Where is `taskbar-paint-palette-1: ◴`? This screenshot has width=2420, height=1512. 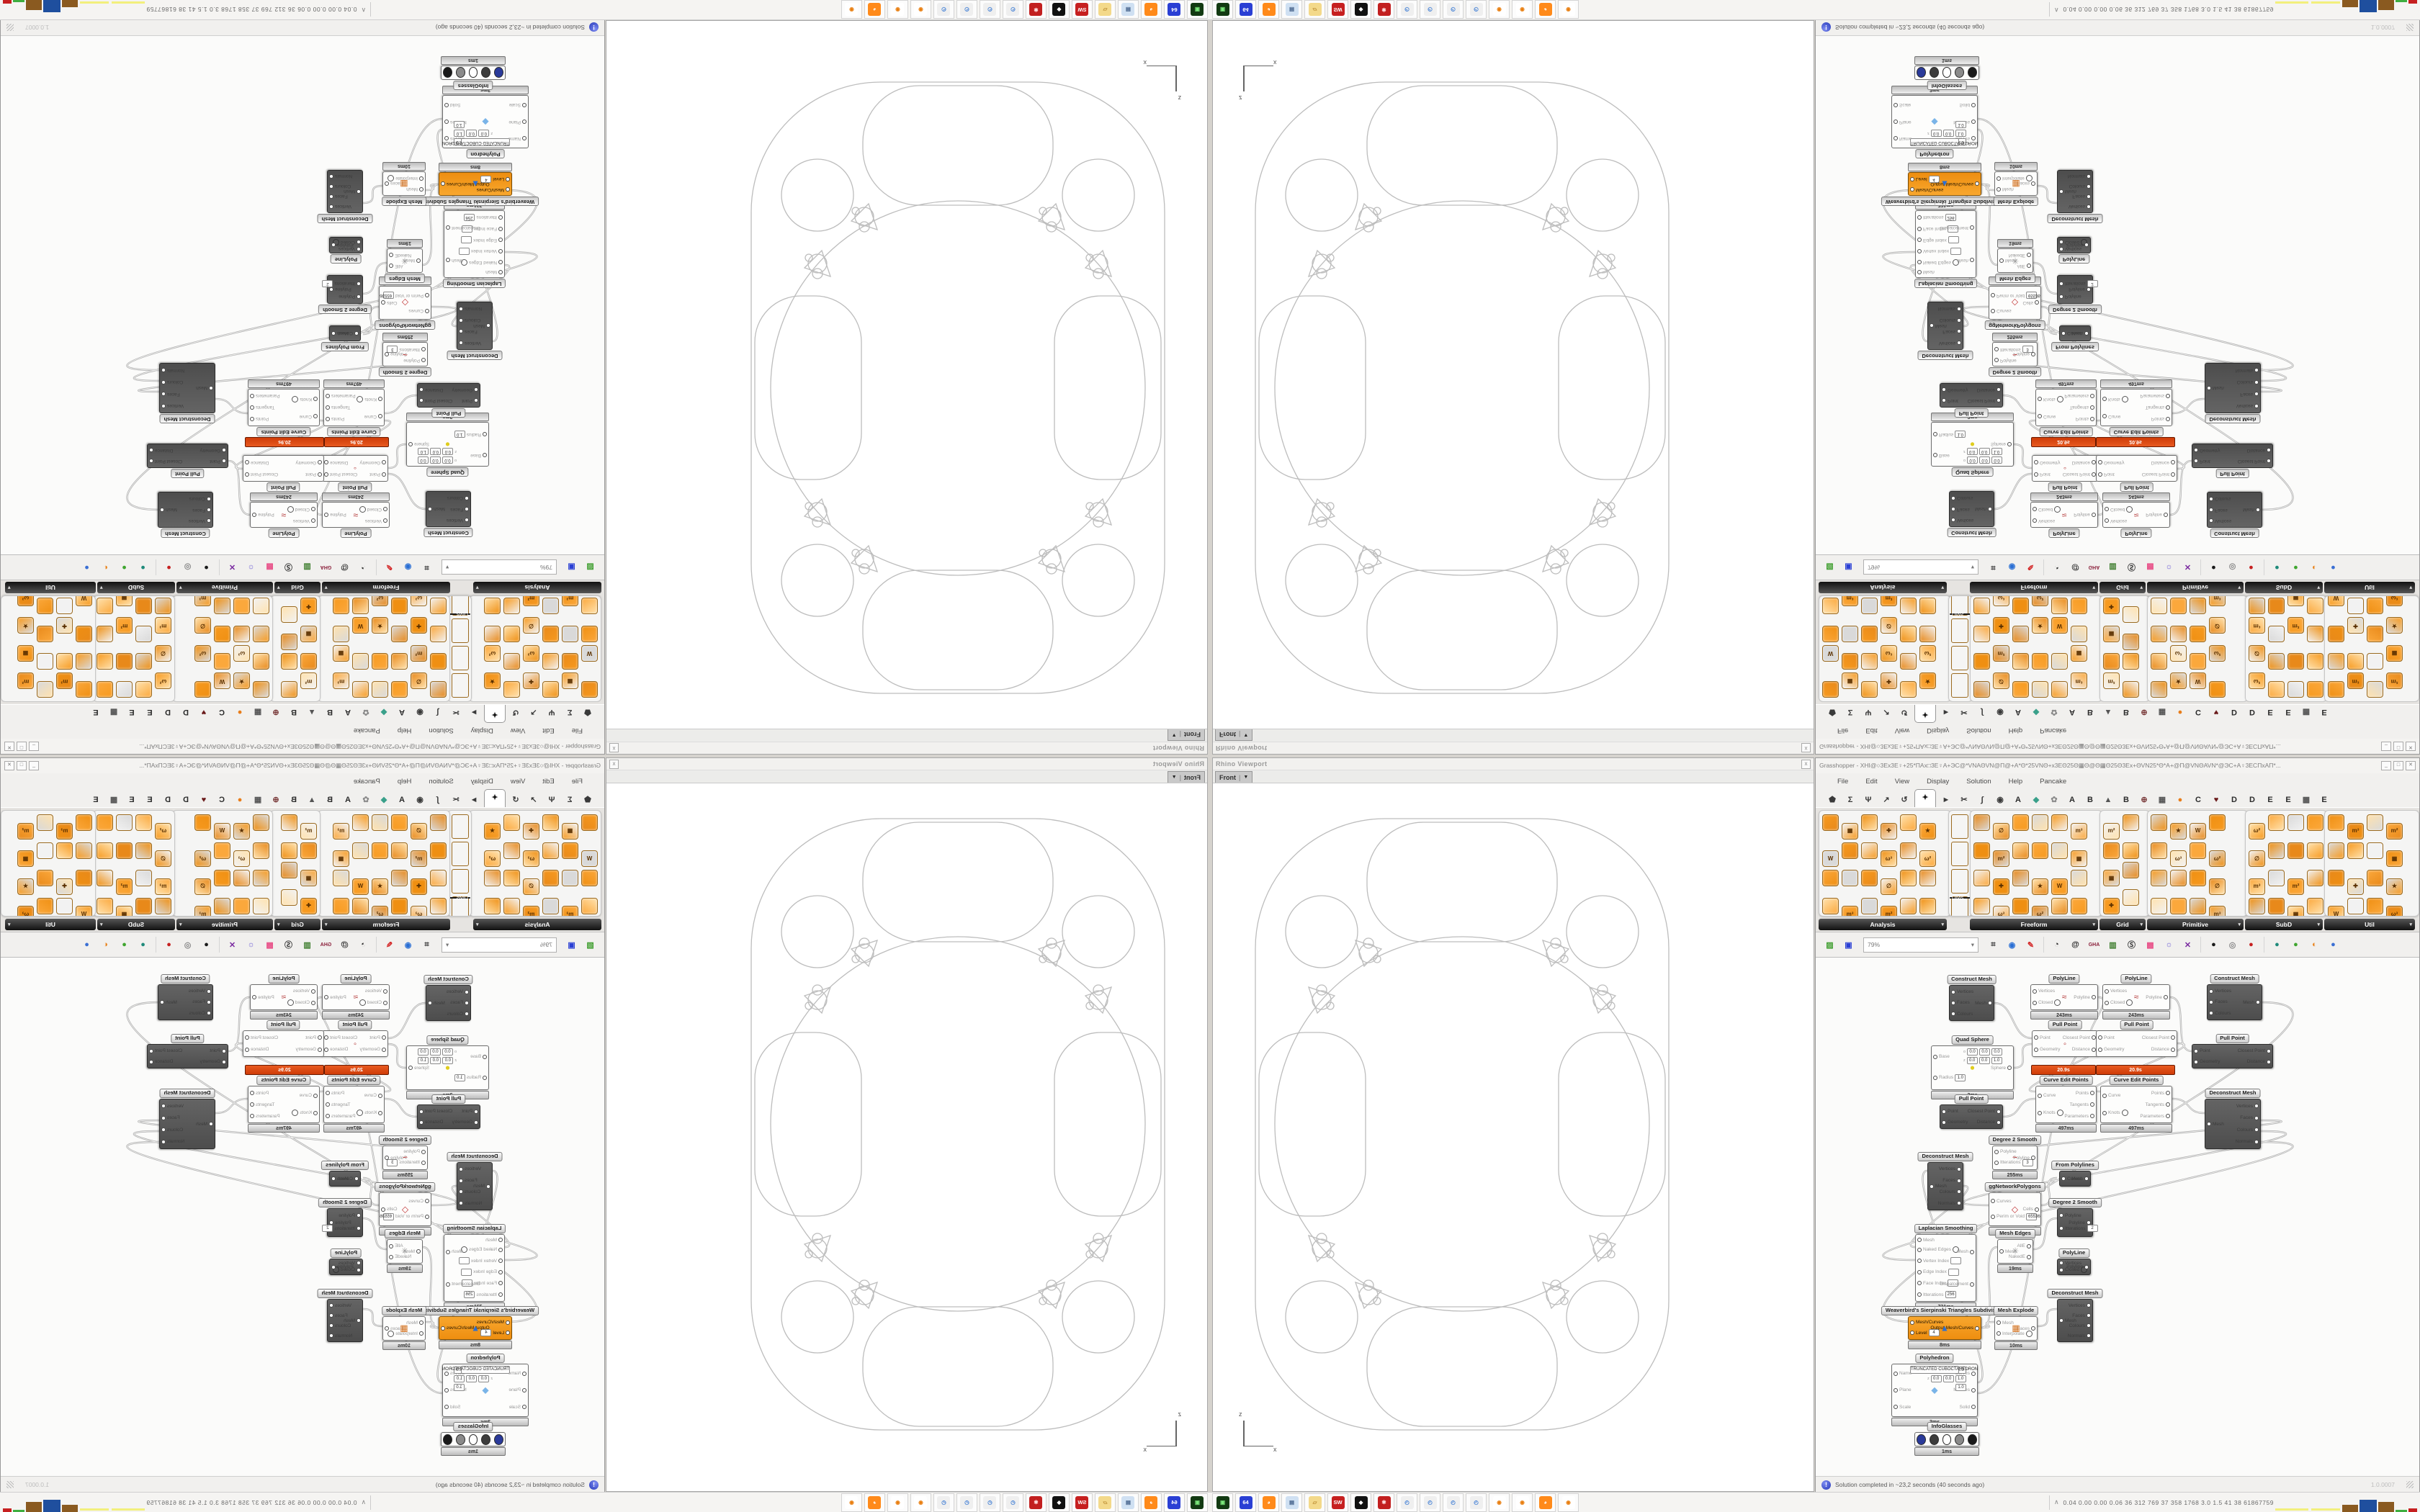 taskbar-paint-palette-1: ◴ is located at coordinates (1407, 9).